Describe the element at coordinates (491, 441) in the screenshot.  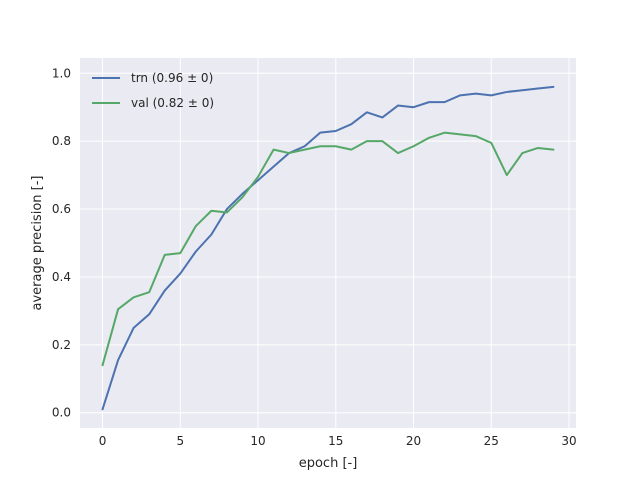
I see `x-tick-label: 25` at that location.